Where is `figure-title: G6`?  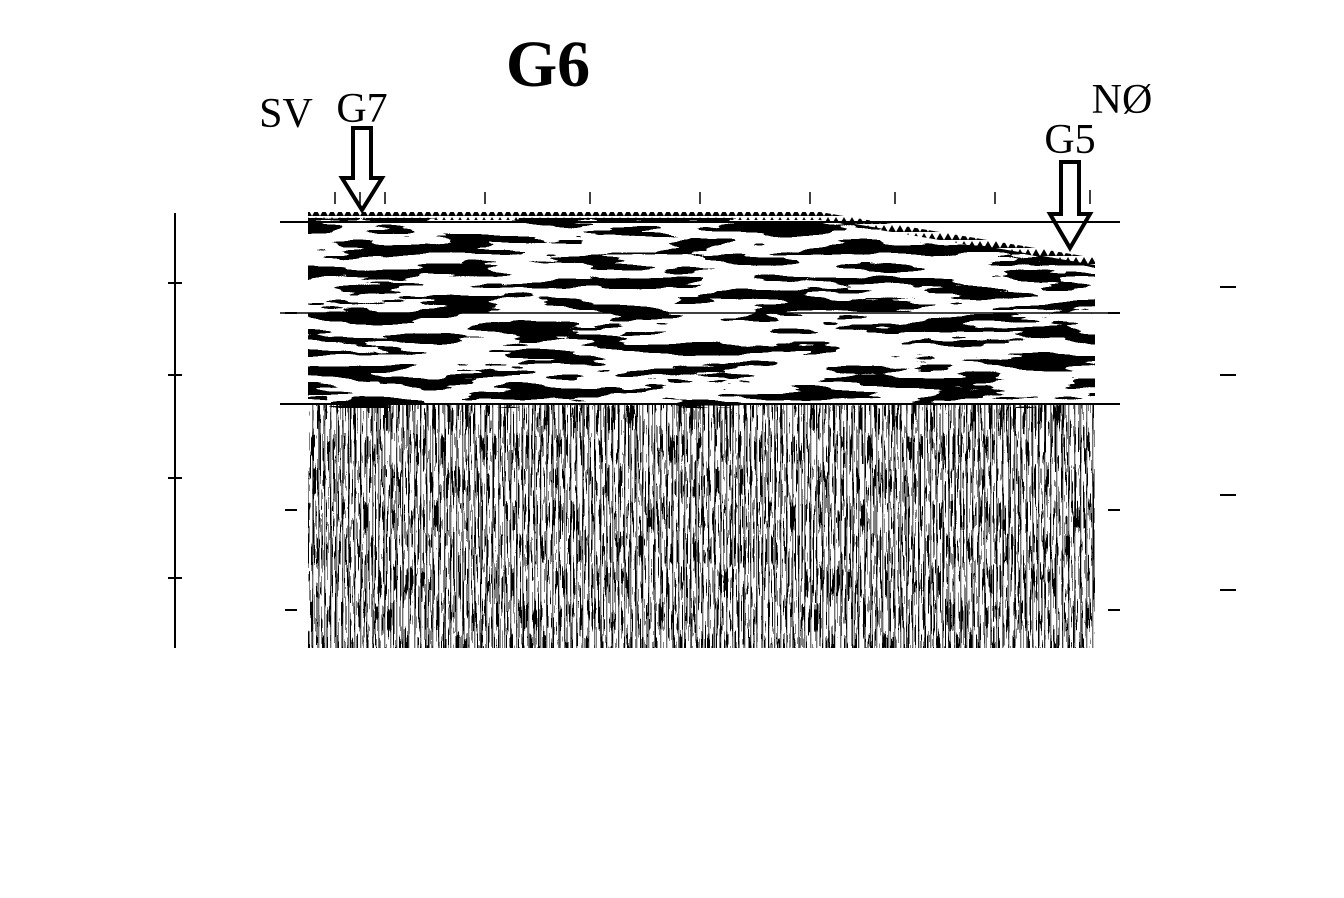
figure-title: G6 is located at coordinates (548, 64).